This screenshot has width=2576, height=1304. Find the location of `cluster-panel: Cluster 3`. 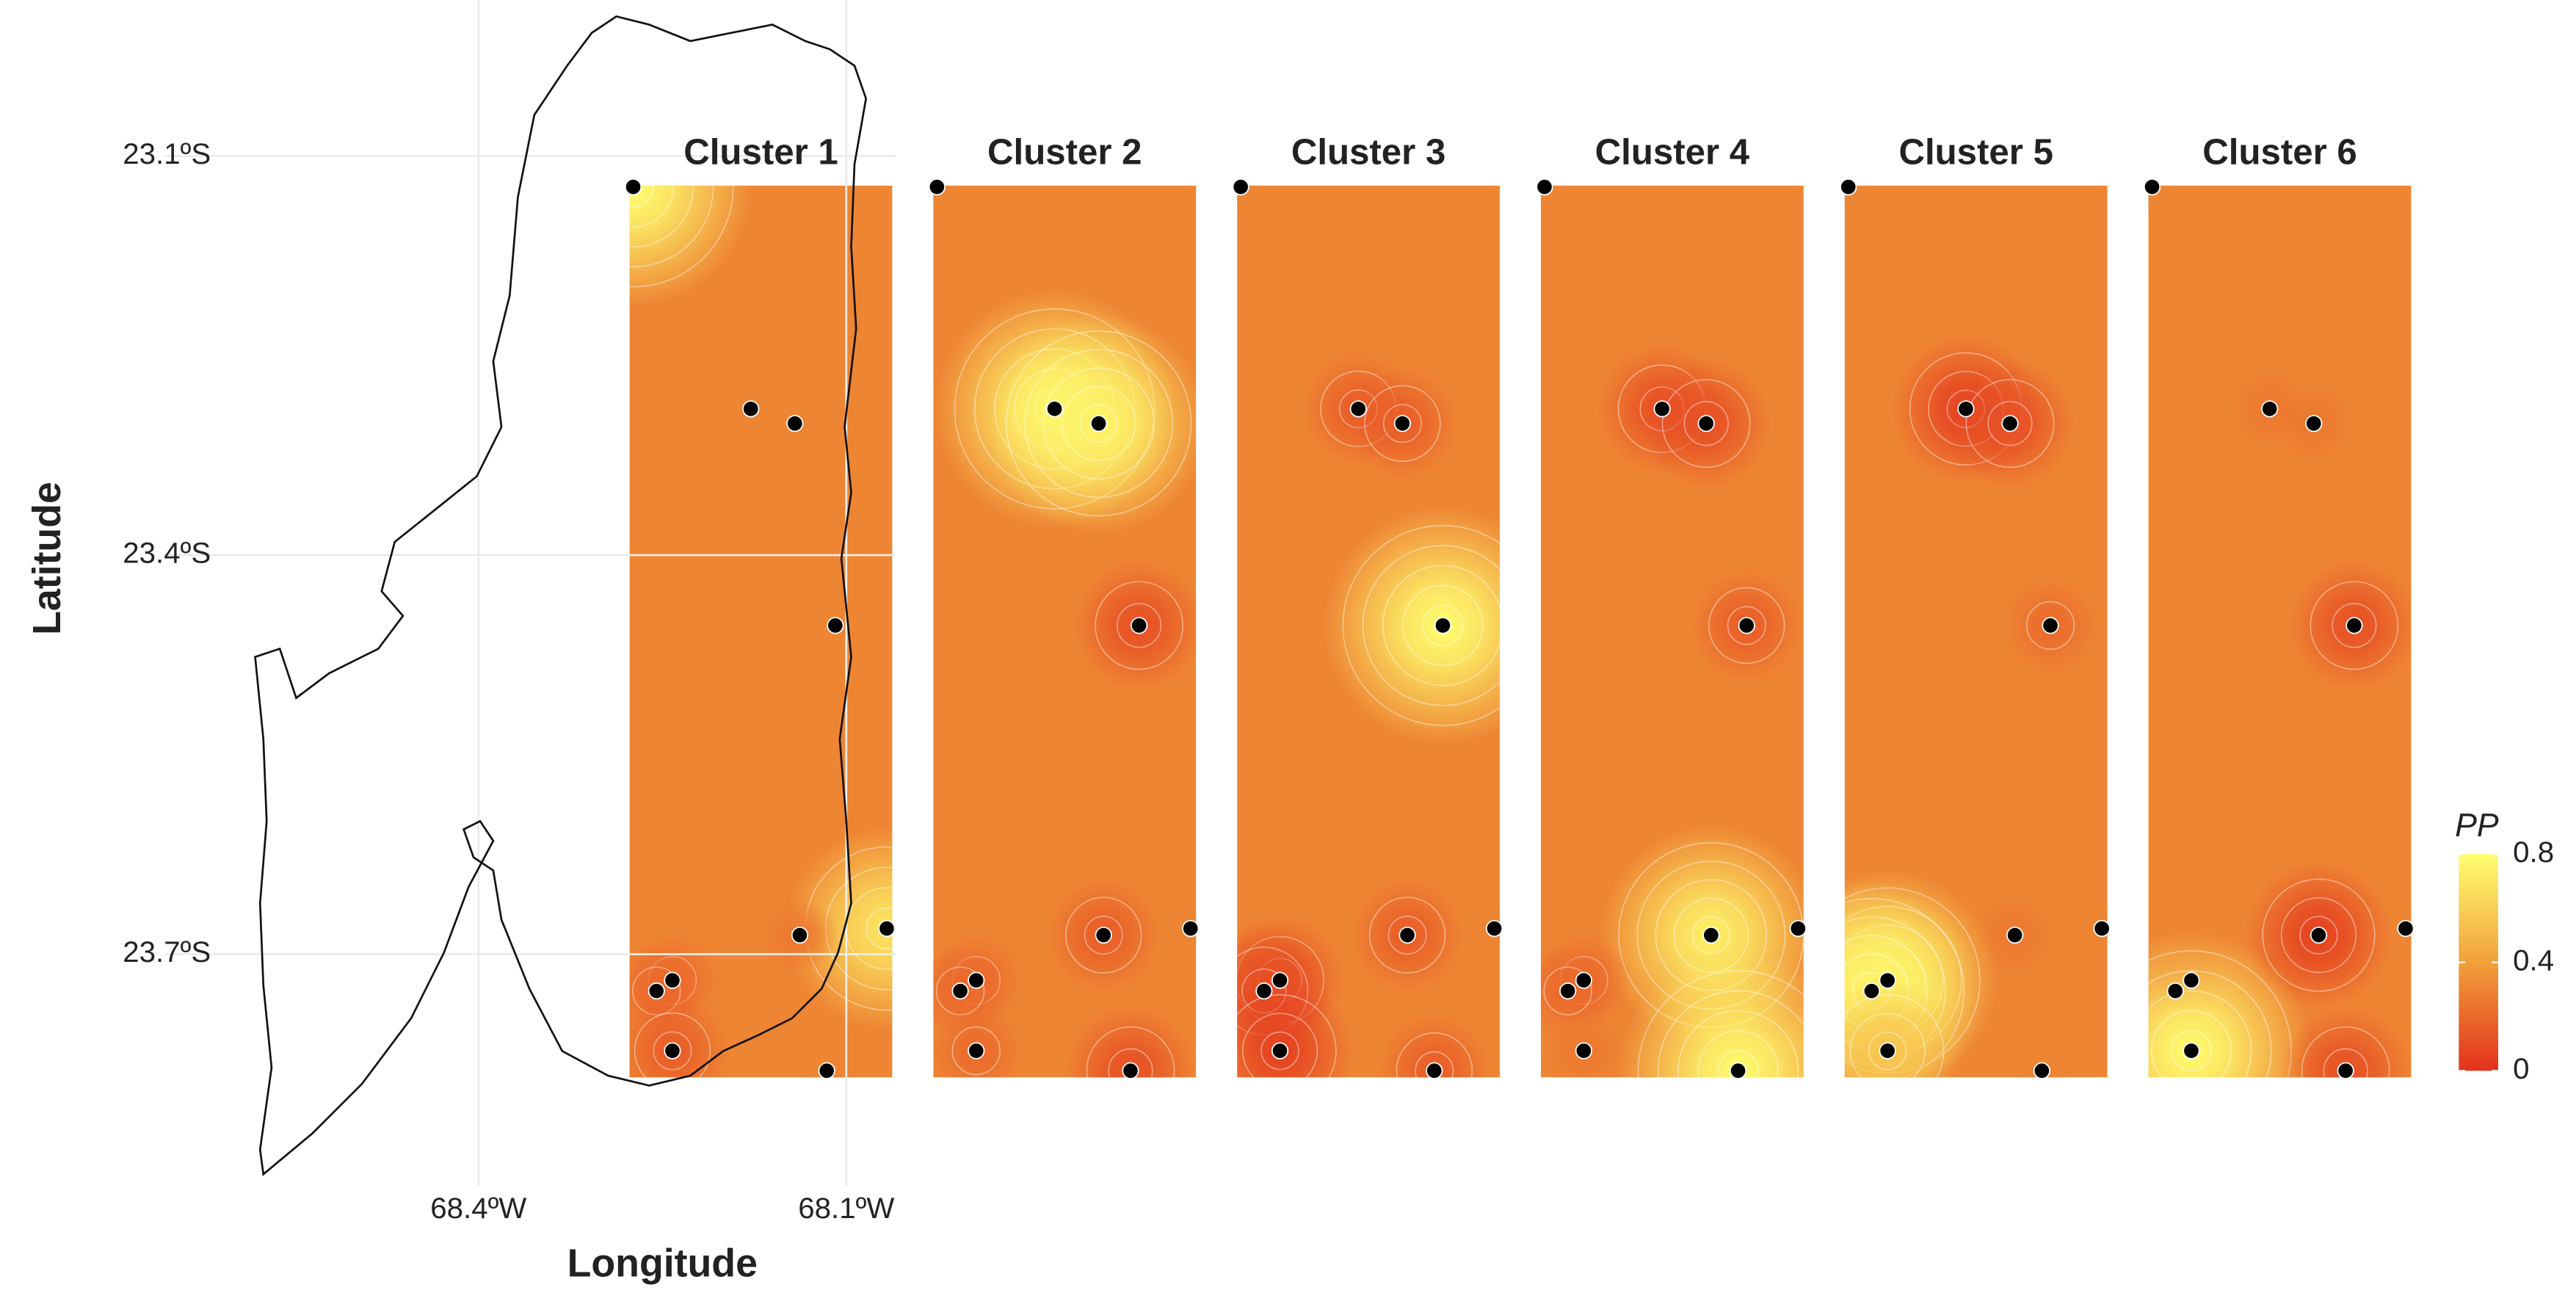

cluster-panel: Cluster 3 is located at coordinates (1368, 605).